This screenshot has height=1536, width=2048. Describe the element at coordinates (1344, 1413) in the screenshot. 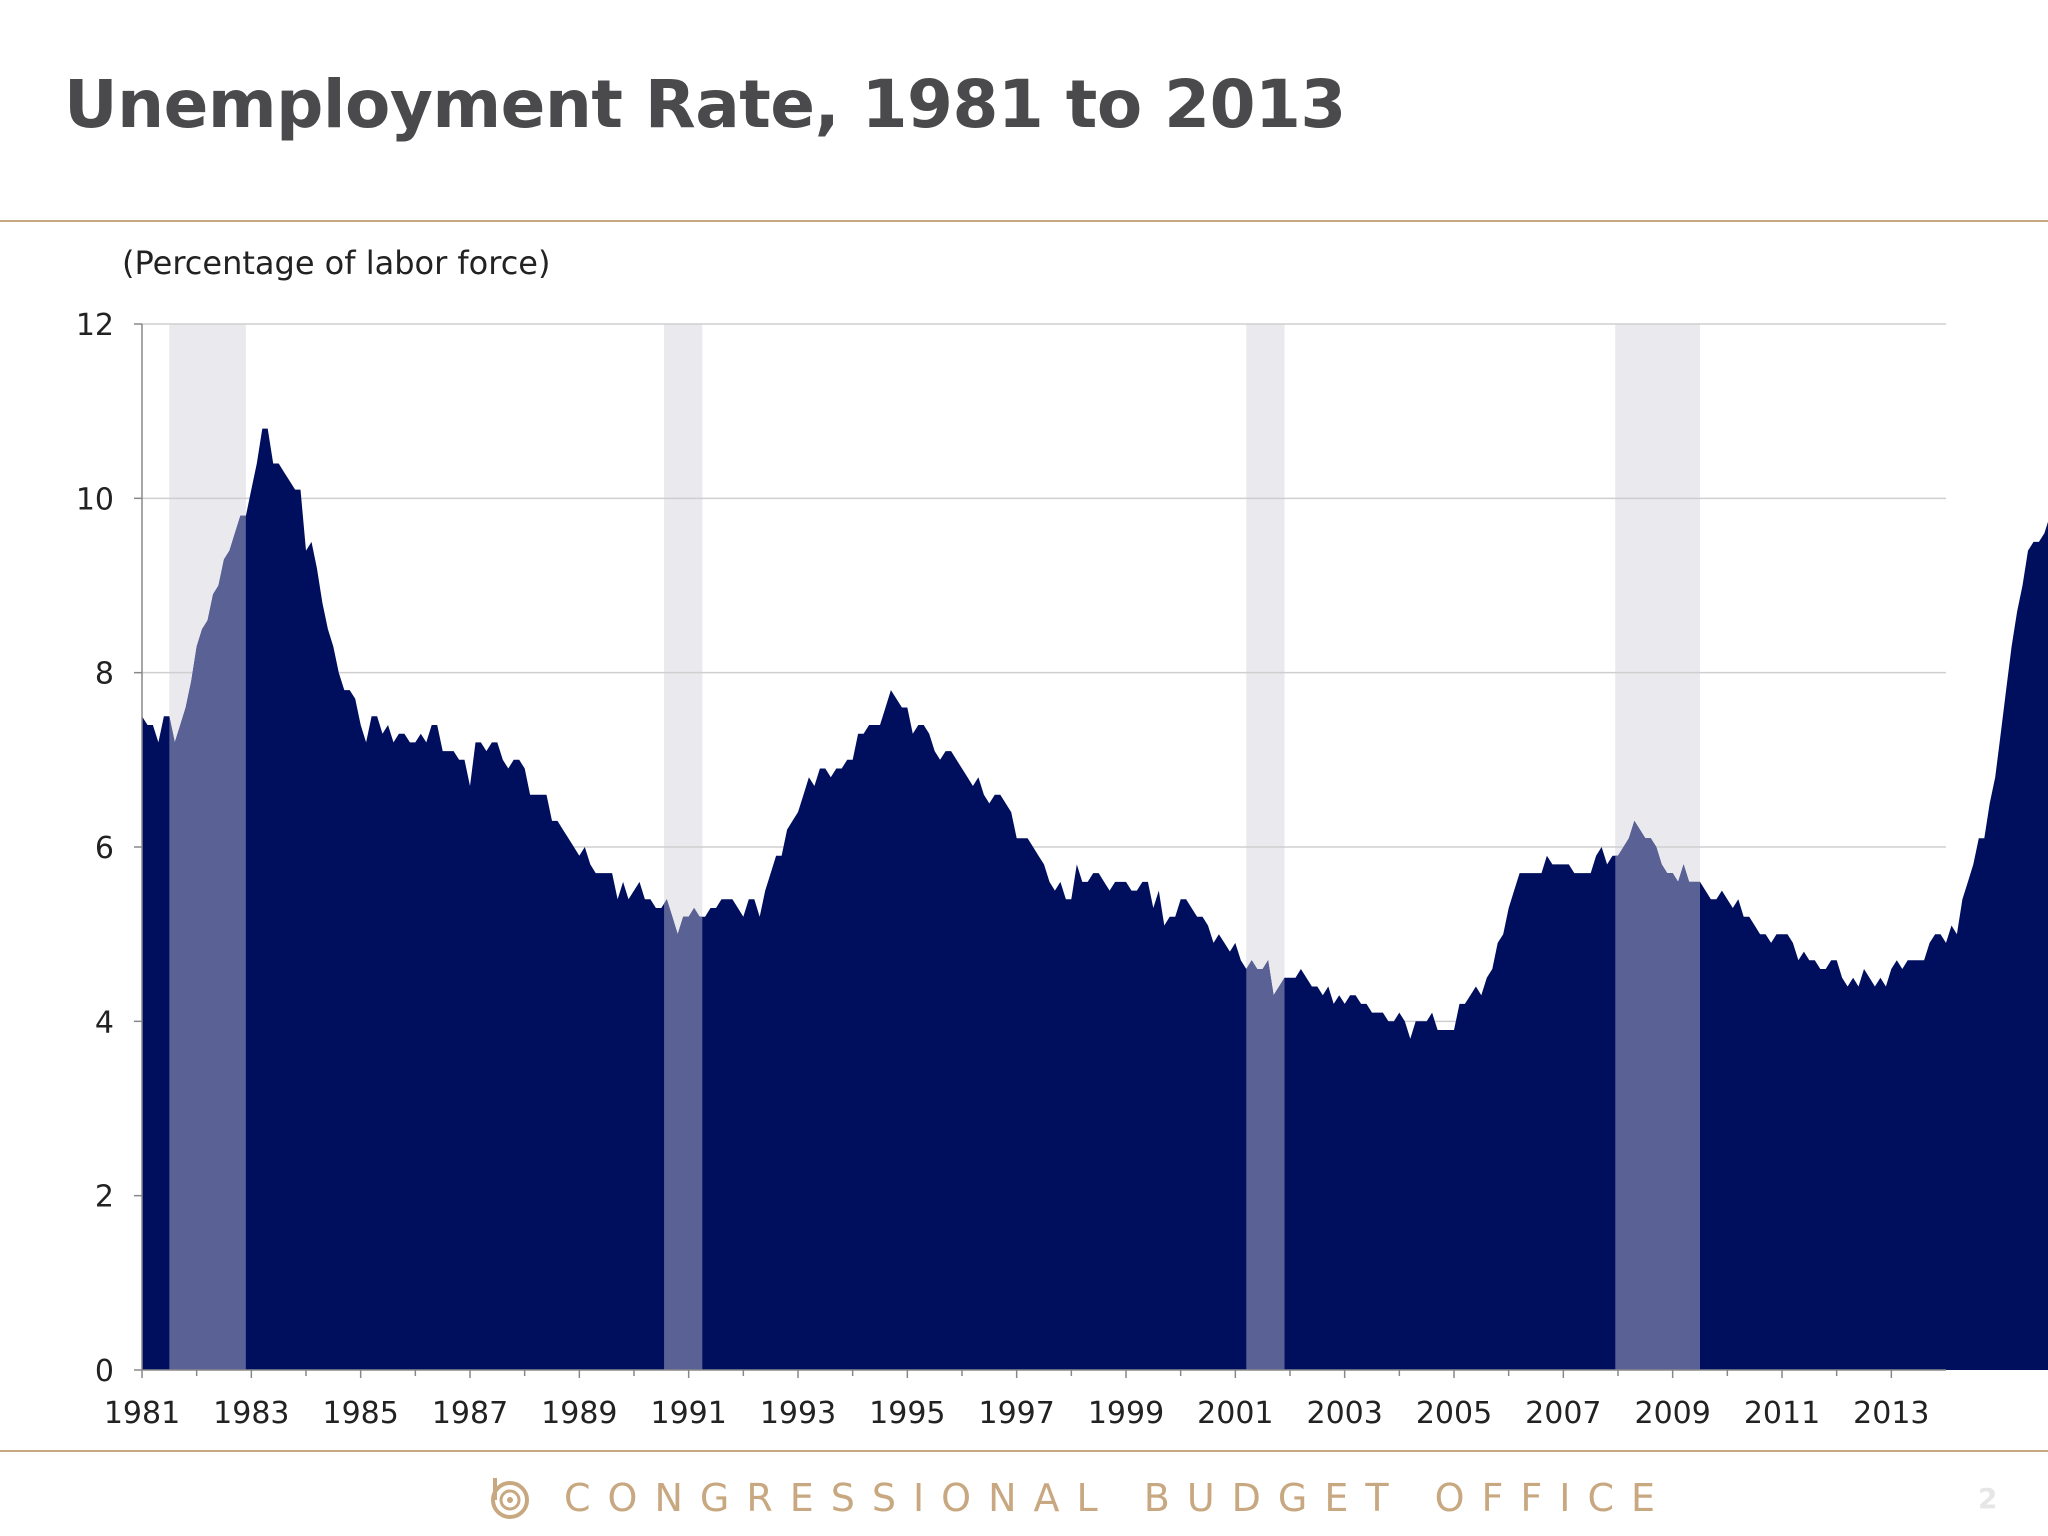

I see `x-tick-label: 2003` at that location.